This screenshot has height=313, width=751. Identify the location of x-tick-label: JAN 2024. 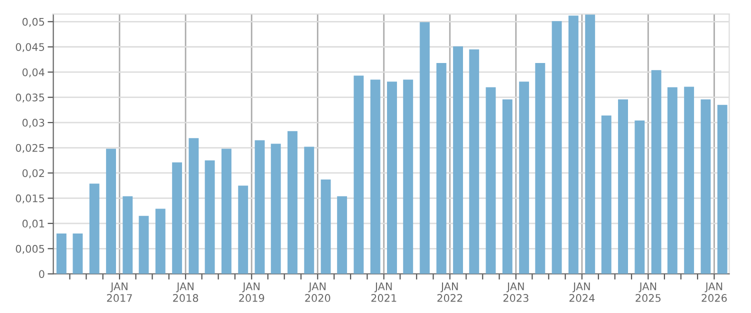
(582, 292).